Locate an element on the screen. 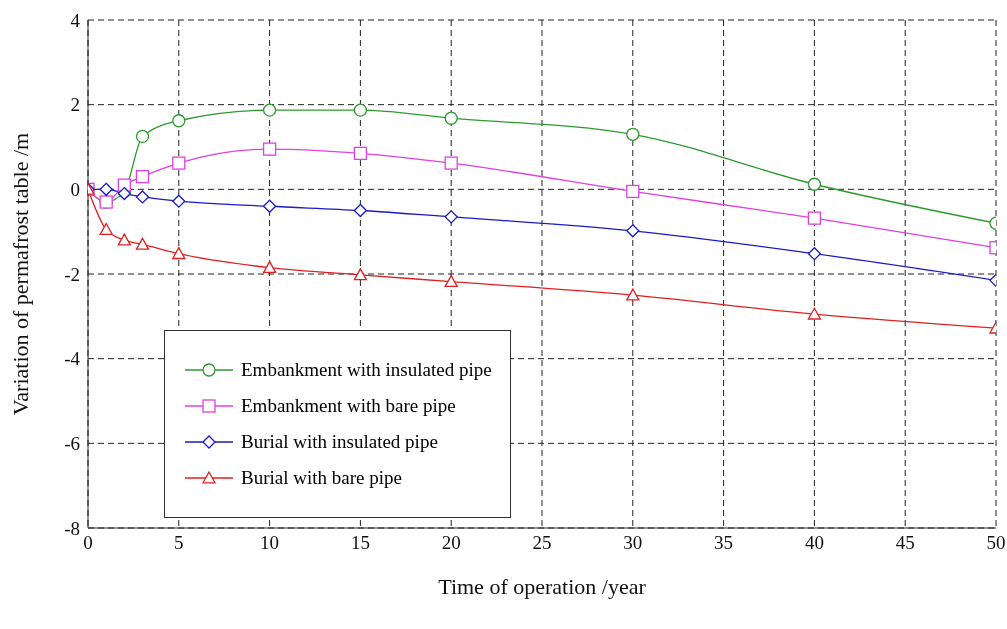  y-tick-label: -2 is located at coordinates (72, 274).